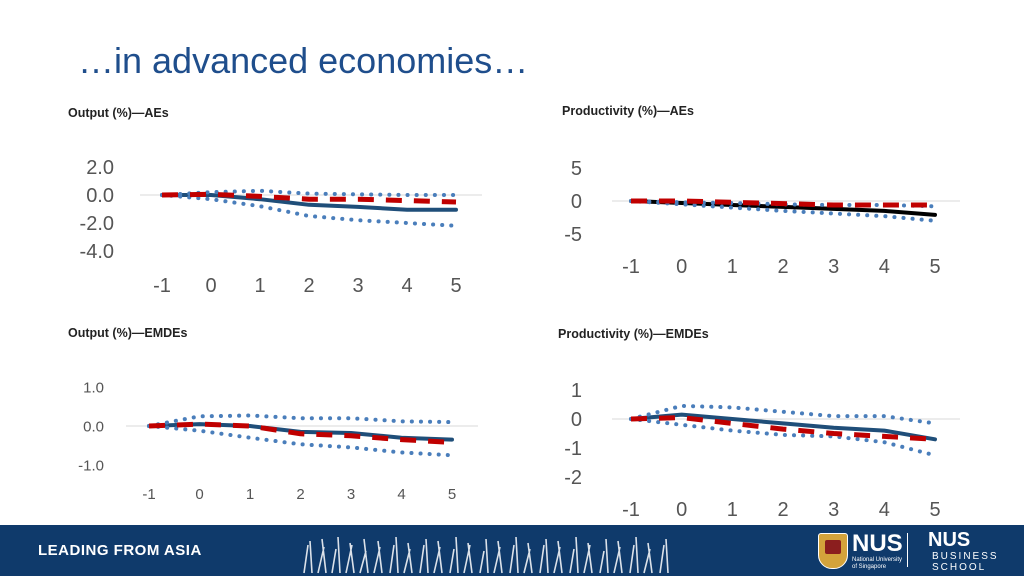 The width and height of the screenshot is (1024, 576). What do you see at coordinates (573, 235) in the screenshot?
I see `y-tick-label: -5` at bounding box center [573, 235].